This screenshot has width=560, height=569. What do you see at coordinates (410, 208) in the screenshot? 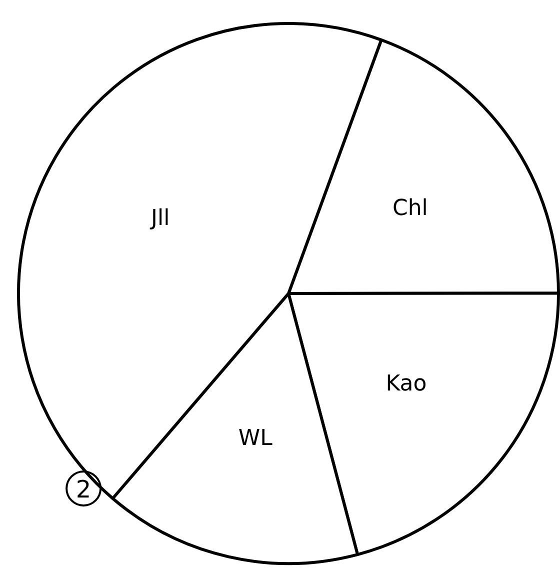
I see `slice-label: Chl` at bounding box center [410, 208].